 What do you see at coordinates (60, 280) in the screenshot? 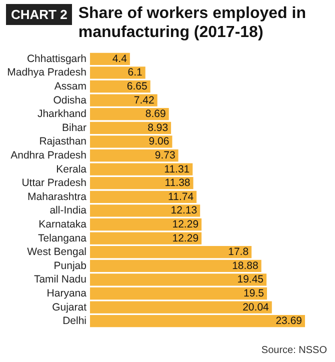
I see `y-tick-label: Tamil Nadu` at bounding box center [60, 280].